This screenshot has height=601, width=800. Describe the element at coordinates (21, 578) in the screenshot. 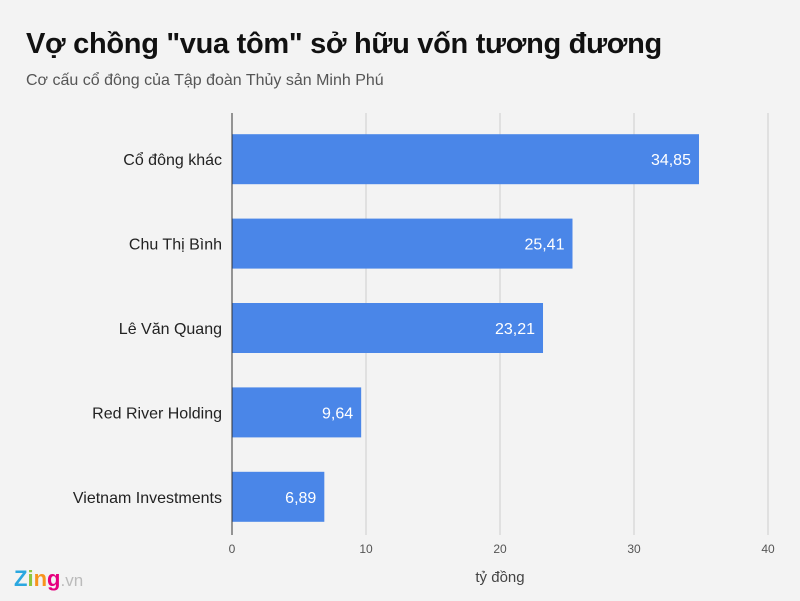

I see `logo-z: Z` at that location.